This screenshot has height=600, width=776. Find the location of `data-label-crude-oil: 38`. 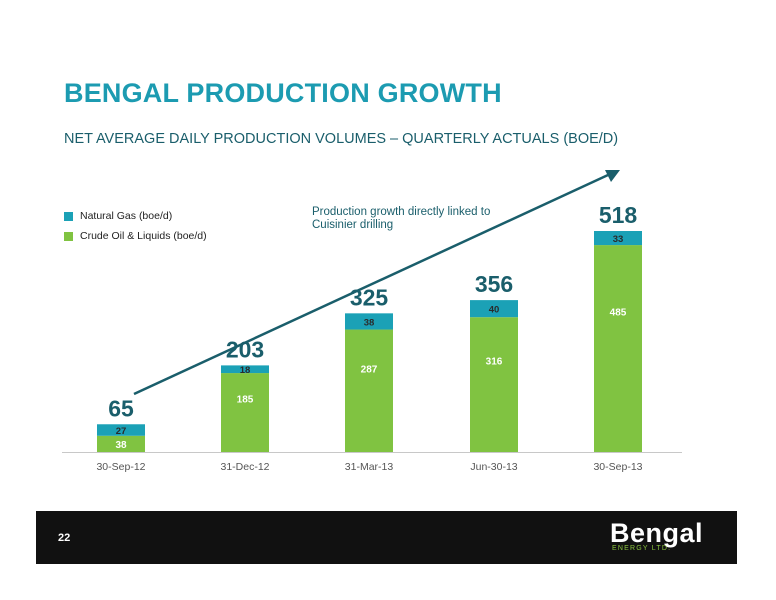

data-label-crude-oil: 38 is located at coordinates (121, 445).